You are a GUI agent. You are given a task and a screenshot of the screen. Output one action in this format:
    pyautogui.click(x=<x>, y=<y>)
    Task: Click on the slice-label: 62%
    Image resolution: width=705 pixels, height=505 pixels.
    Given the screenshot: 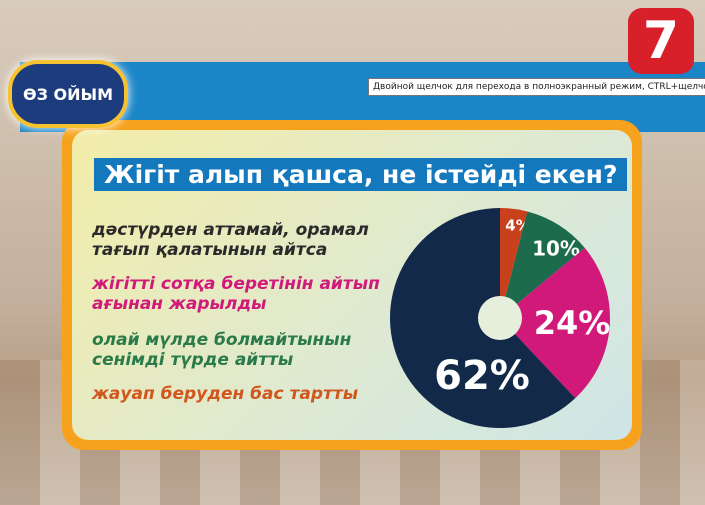 What is the action you would take?
    pyautogui.click(x=482, y=376)
    